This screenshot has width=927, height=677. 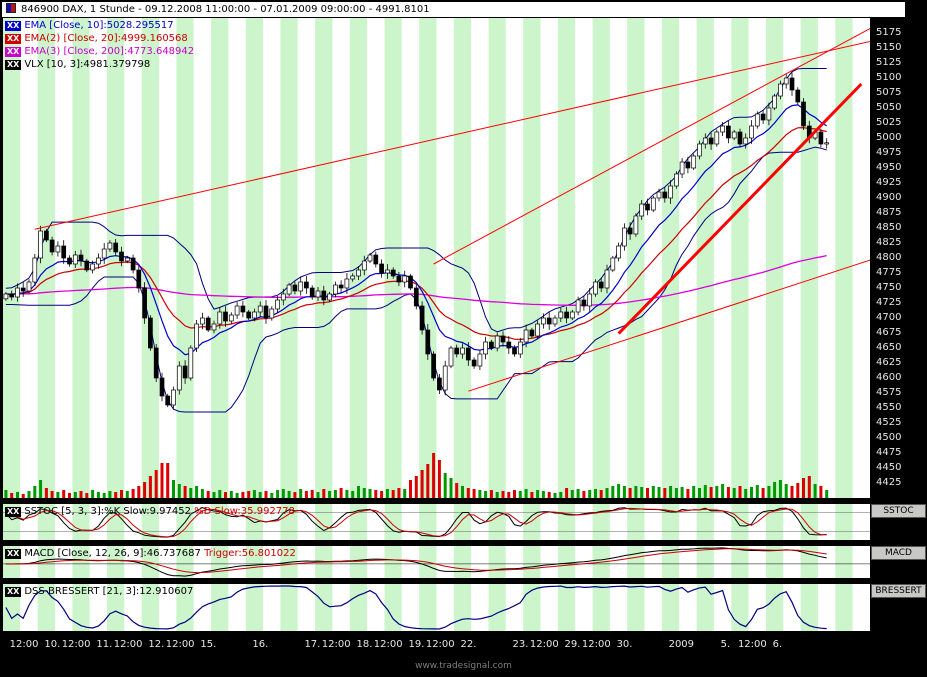 What do you see at coordinates (87, 64) in the screenshot?
I see `legend-text-vlx: VLX [10, 3]:4981.379798` at bounding box center [87, 64].